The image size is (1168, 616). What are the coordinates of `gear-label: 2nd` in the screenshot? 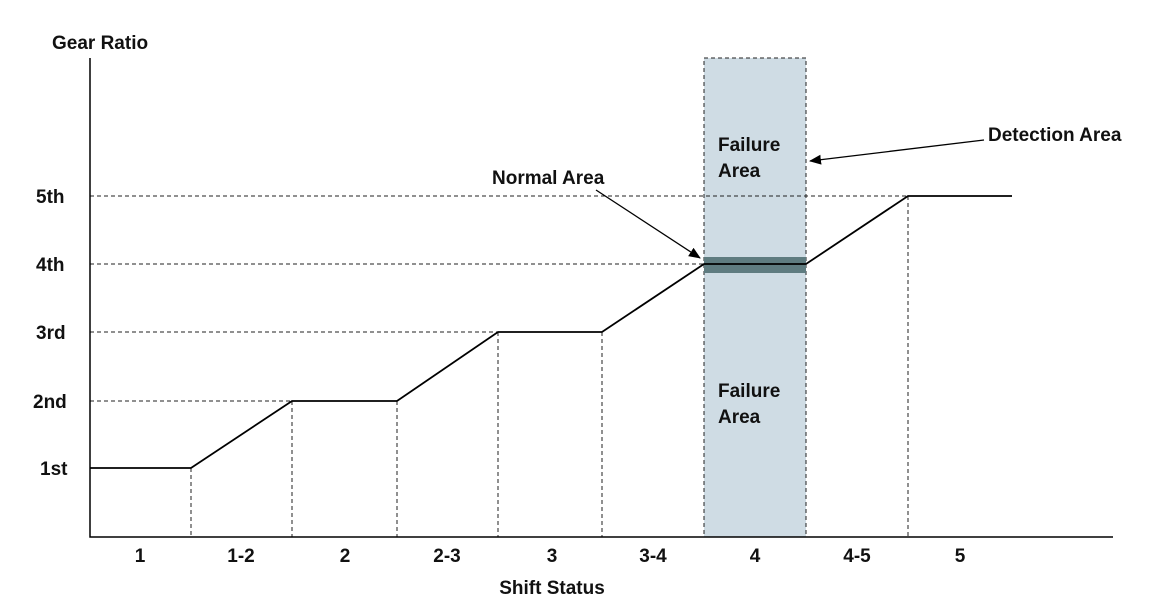 It's located at (50, 402).